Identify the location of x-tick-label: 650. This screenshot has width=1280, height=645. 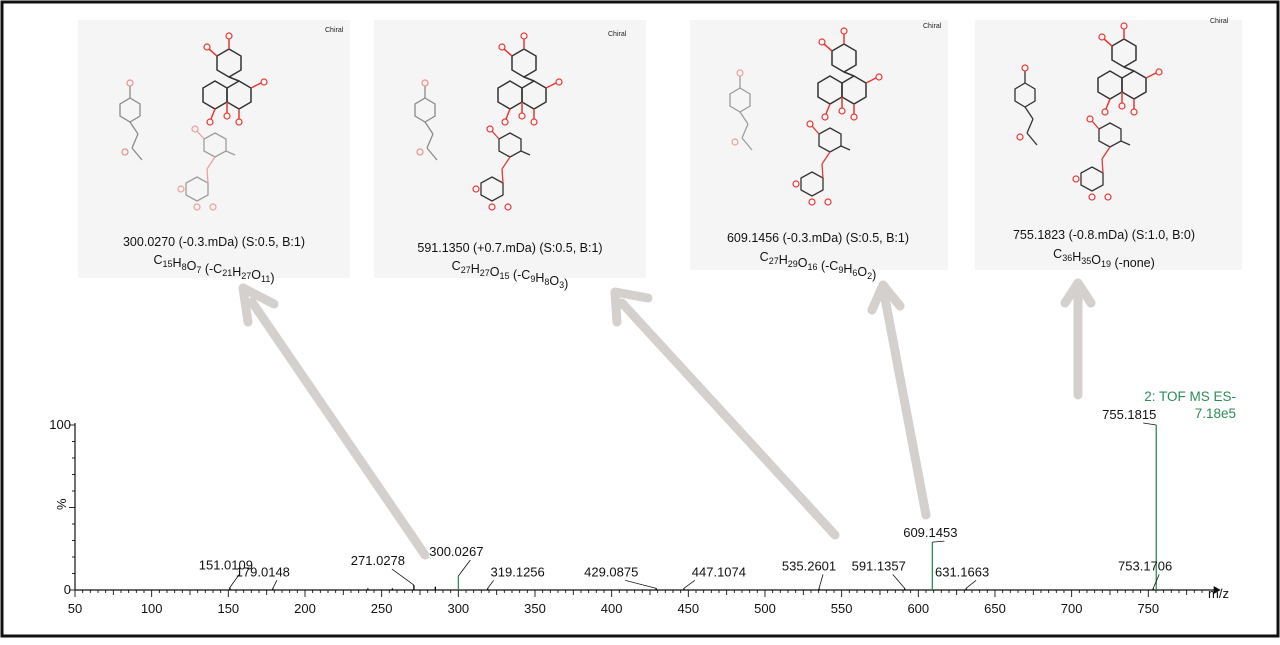
(995, 608).